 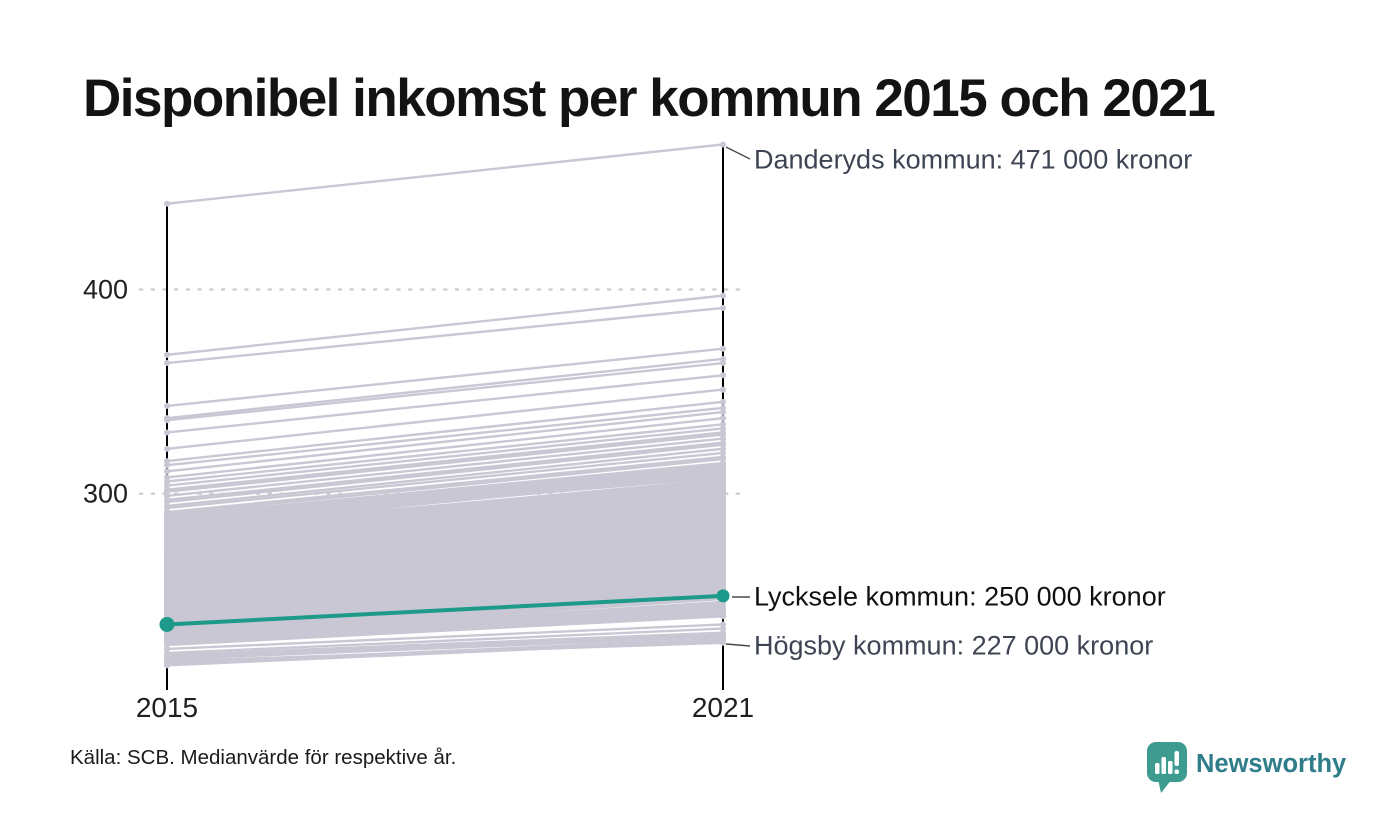 I want to click on y-axis-tick-400: 400, so click(x=105, y=289).